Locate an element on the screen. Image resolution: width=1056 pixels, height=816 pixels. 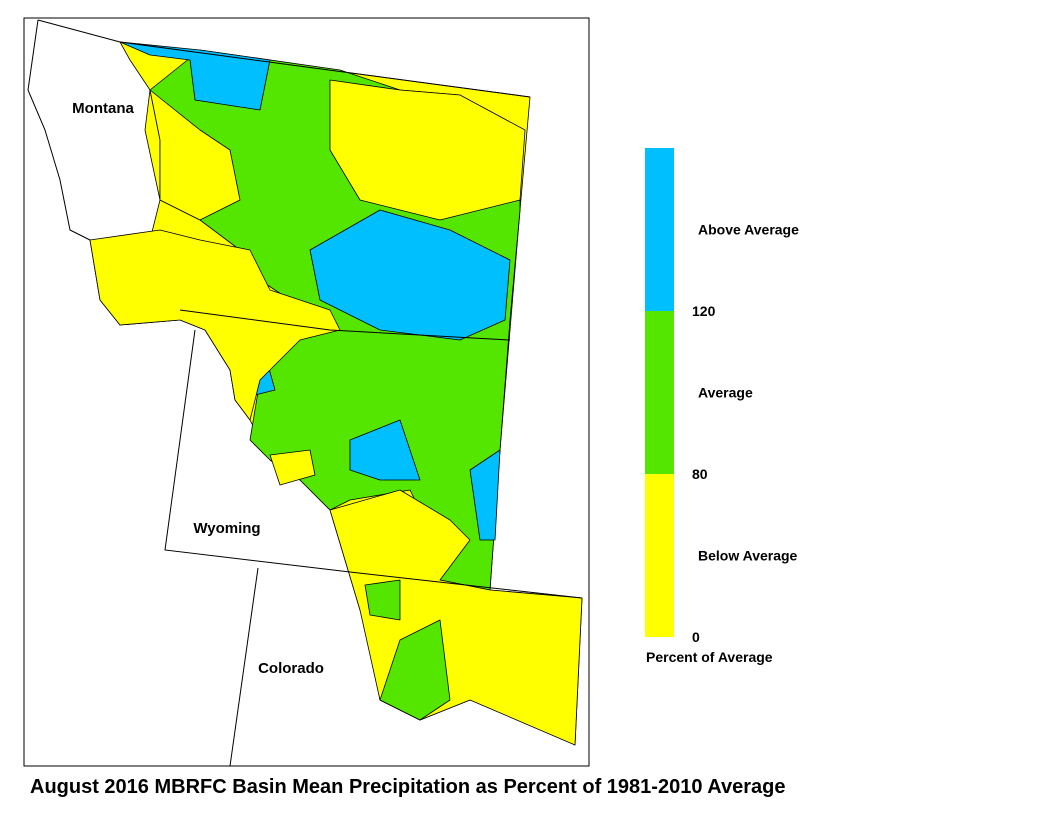
legend: Above Average Average Below Average 120 80 0 is located at coordinates (722, 396).